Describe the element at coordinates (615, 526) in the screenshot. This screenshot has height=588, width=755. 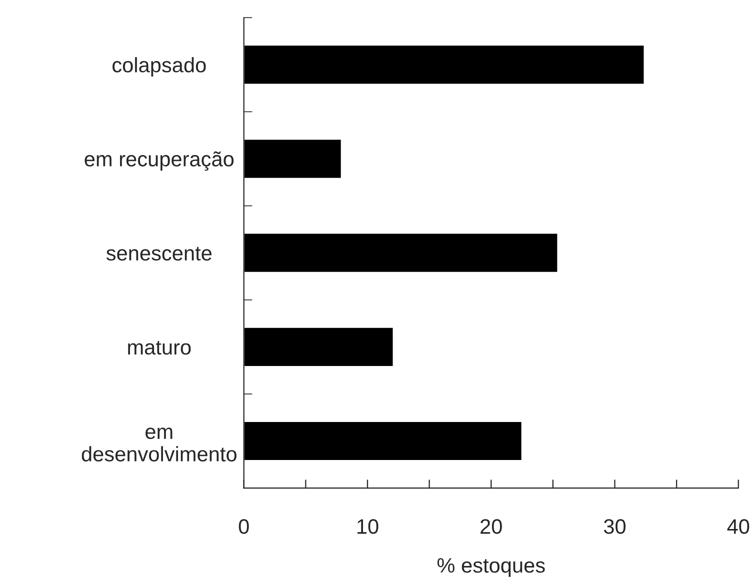
I see `x-tick-label: 30` at that location.